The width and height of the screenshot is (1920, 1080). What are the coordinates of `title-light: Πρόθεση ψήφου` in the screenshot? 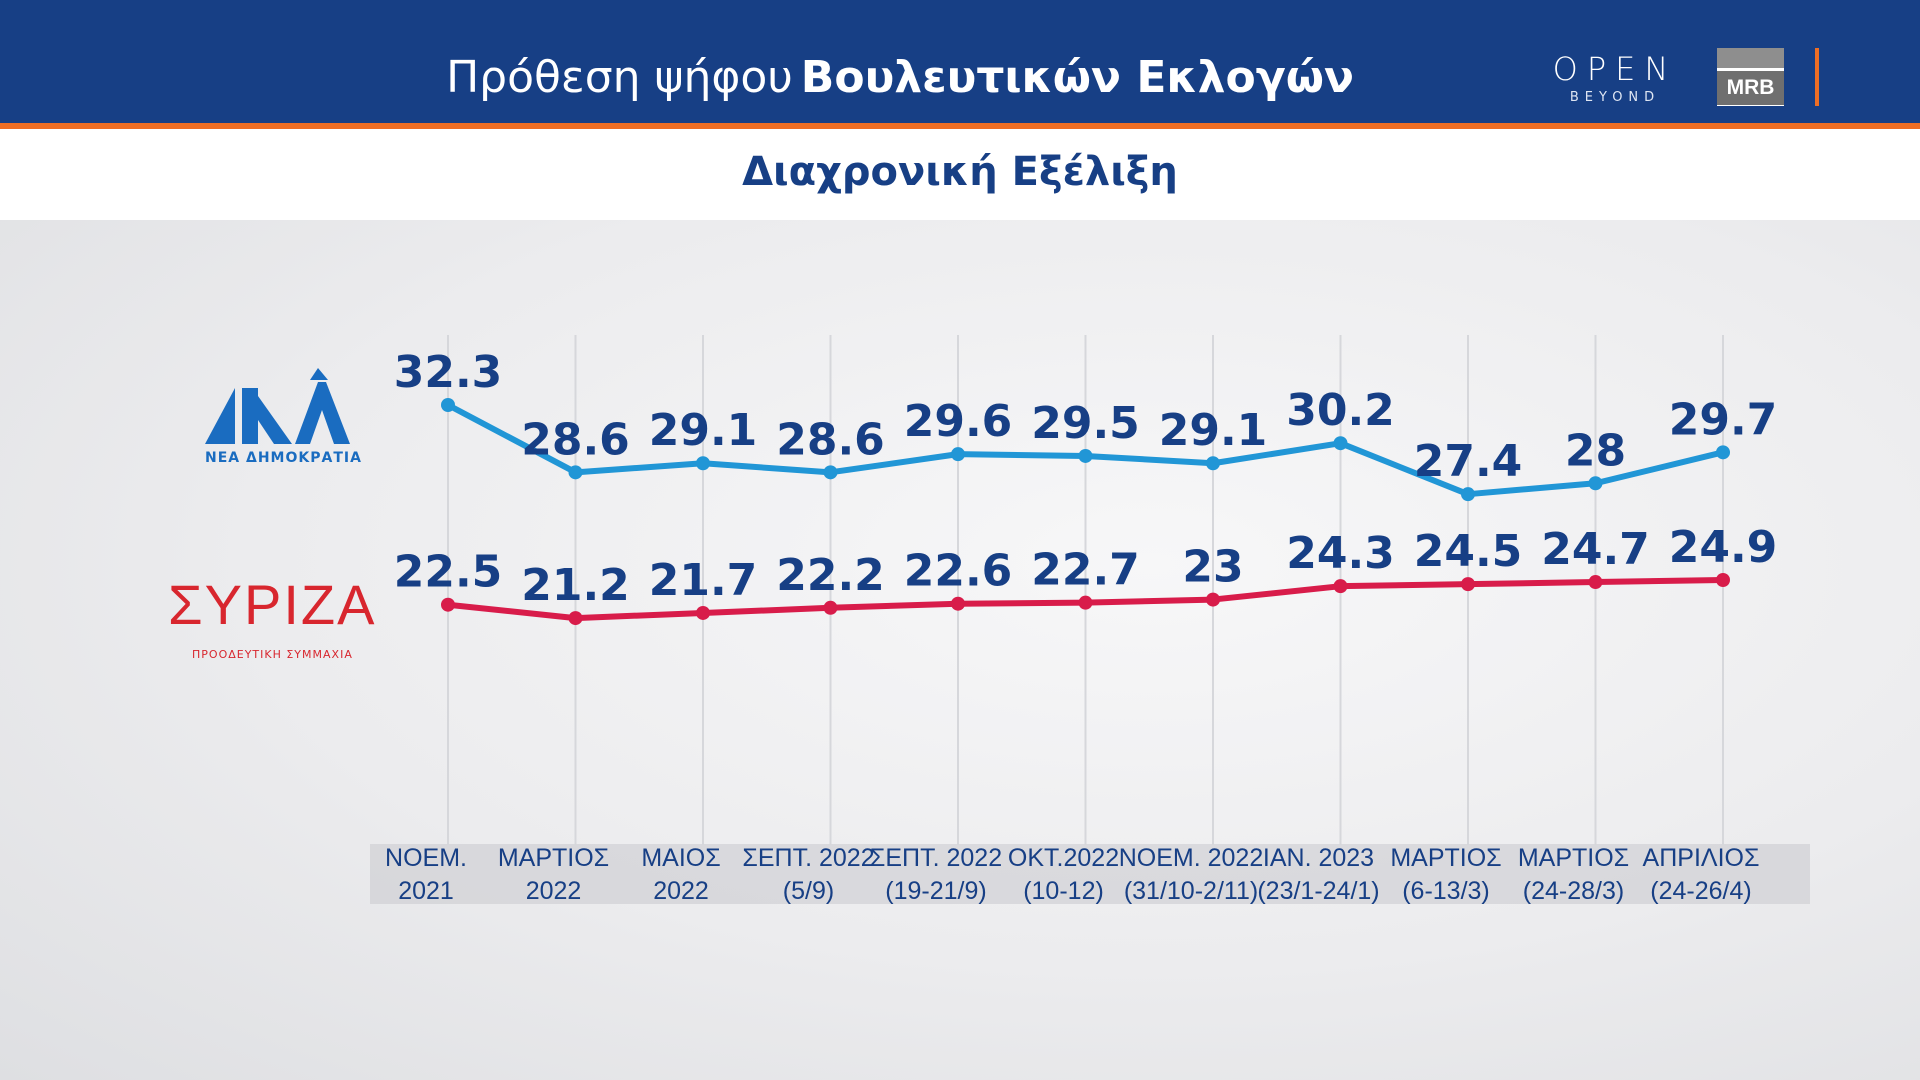 It's located at (619, 77).